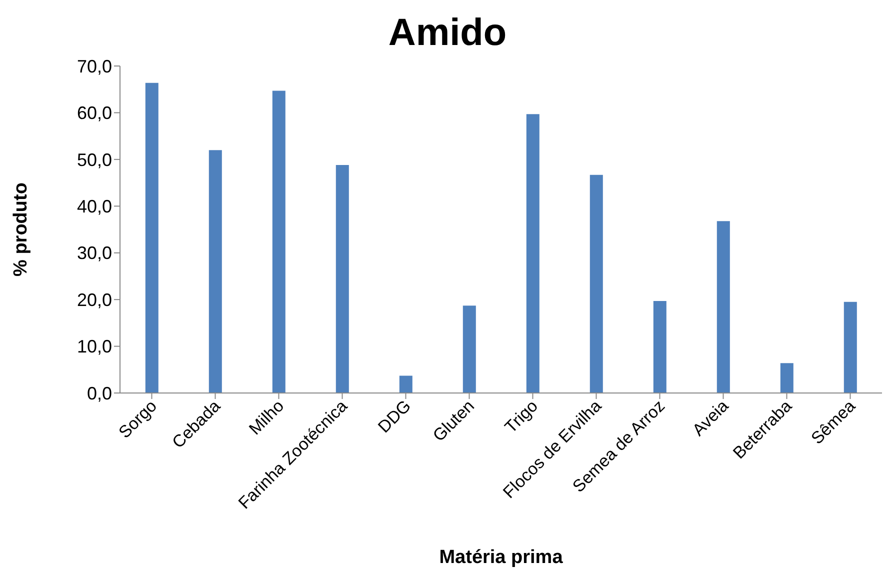 This screenshot has height=583, width=895. What do you see at coordinates (94, 160) in the screenshot?
I see `y-tick-label: 50,0` at bounding box center [94, 160].